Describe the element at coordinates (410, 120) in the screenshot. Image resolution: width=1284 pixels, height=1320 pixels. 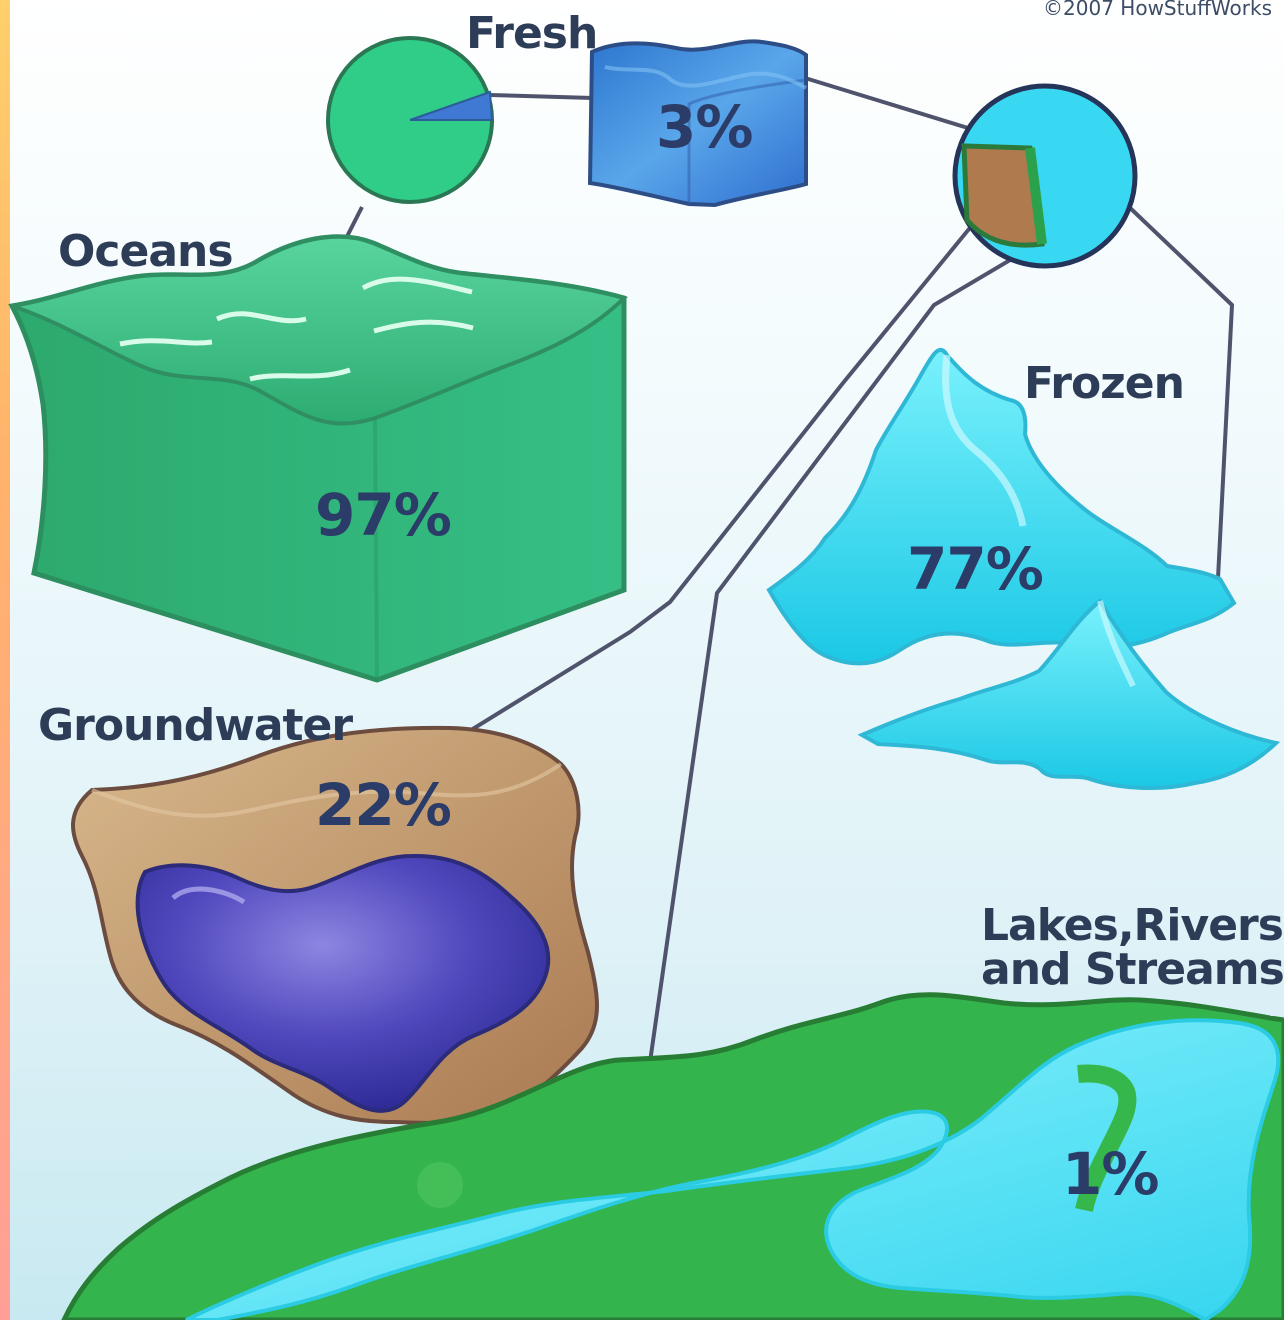
I see `oceans-pie-chart` at that location.